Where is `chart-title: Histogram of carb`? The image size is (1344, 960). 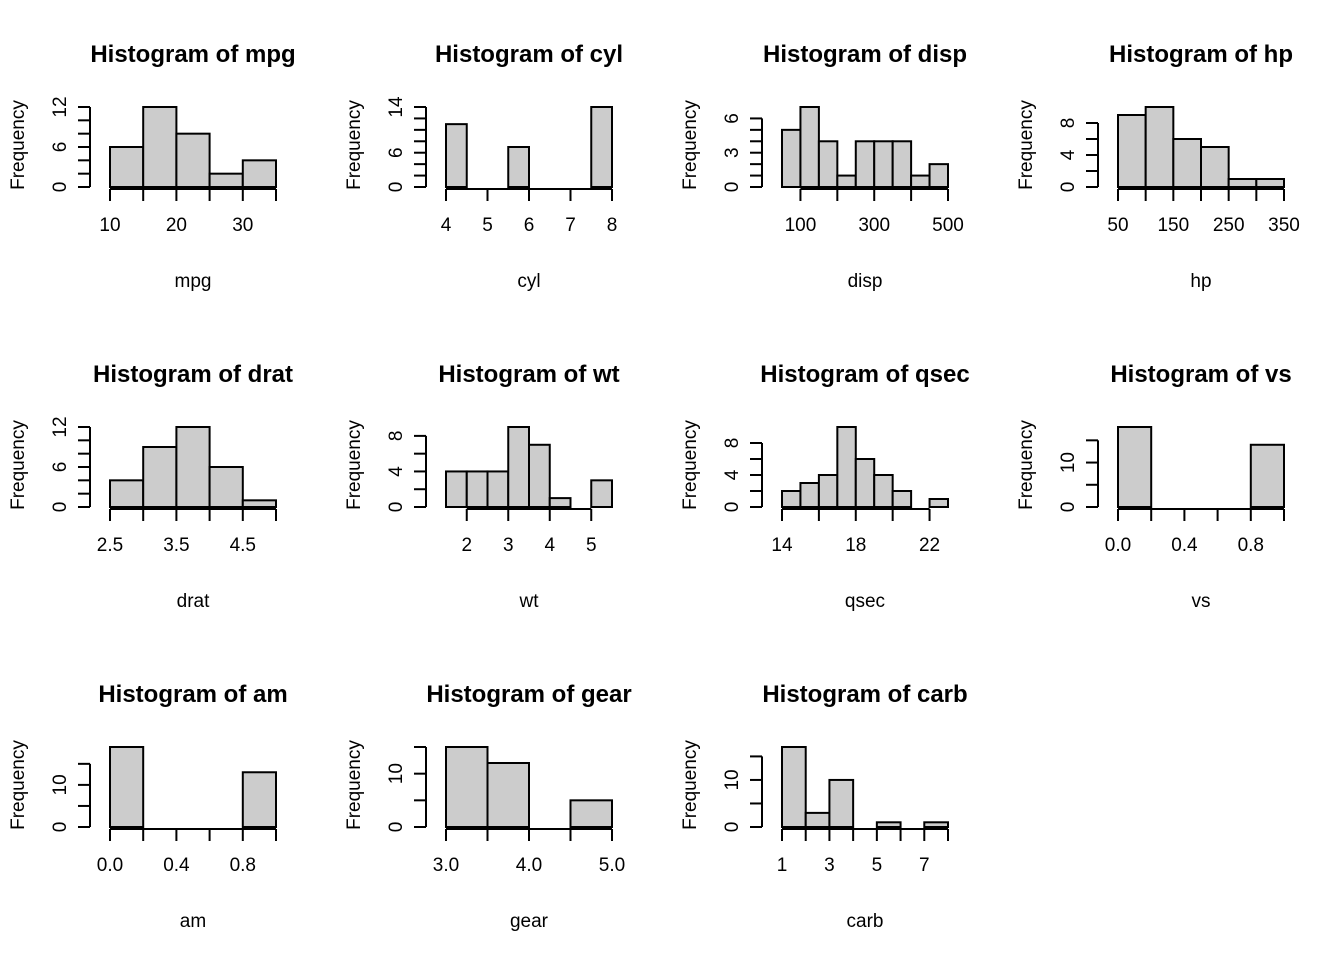
chart-title: Histogram of carb is located at coordinates (864, 694).